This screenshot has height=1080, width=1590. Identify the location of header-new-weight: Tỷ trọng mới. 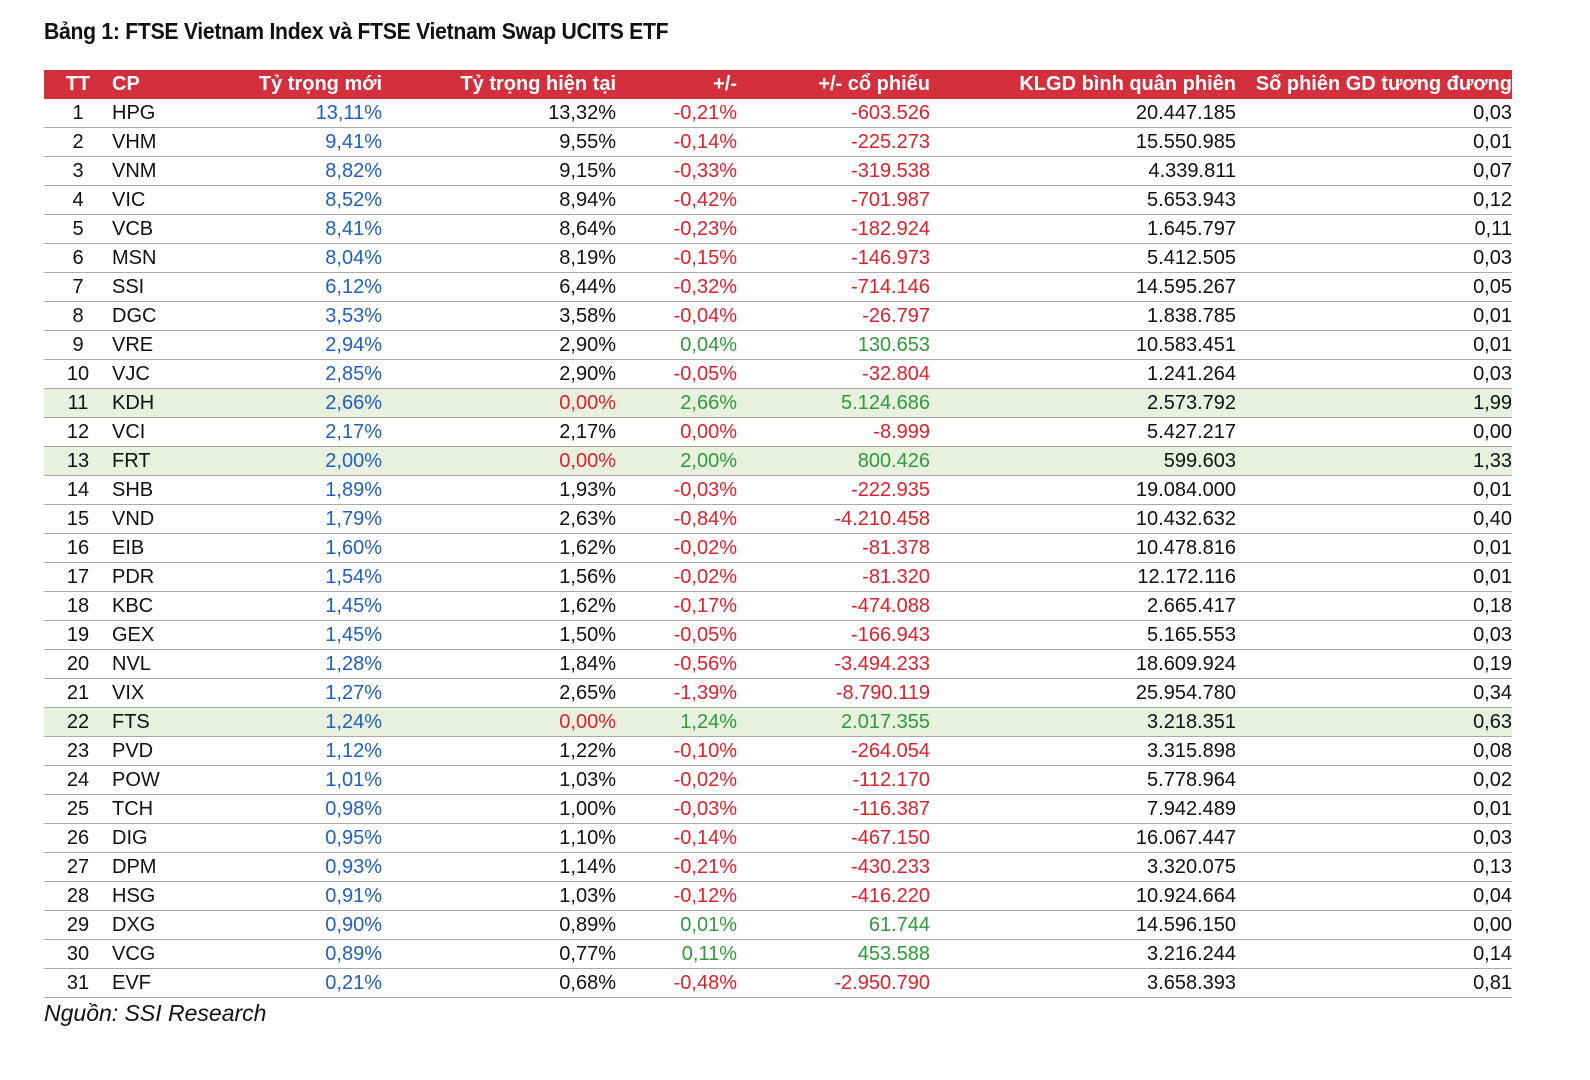
(292, 84).